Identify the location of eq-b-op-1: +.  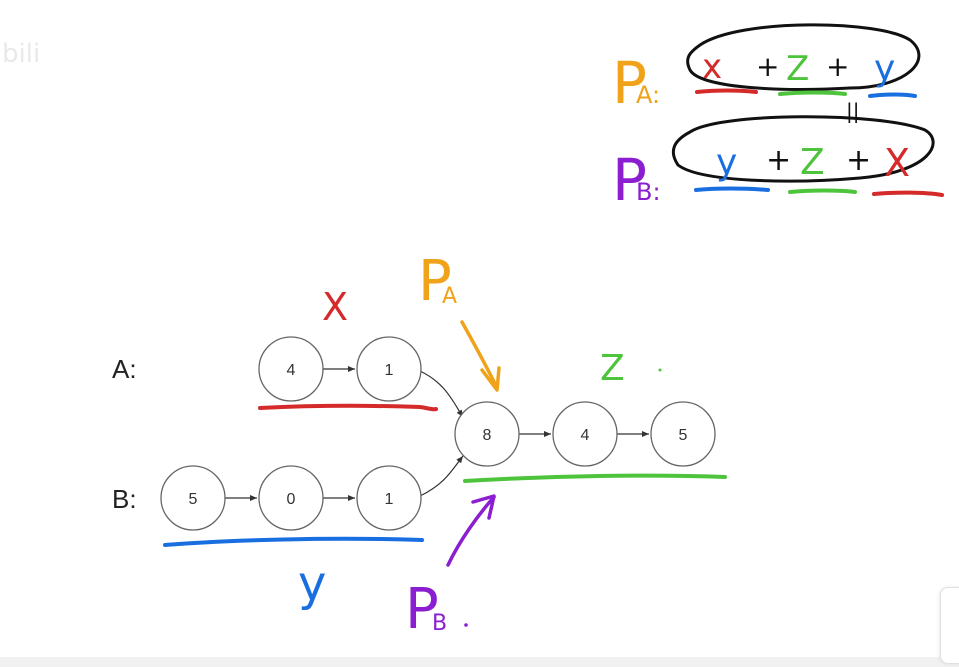
(778, 160).